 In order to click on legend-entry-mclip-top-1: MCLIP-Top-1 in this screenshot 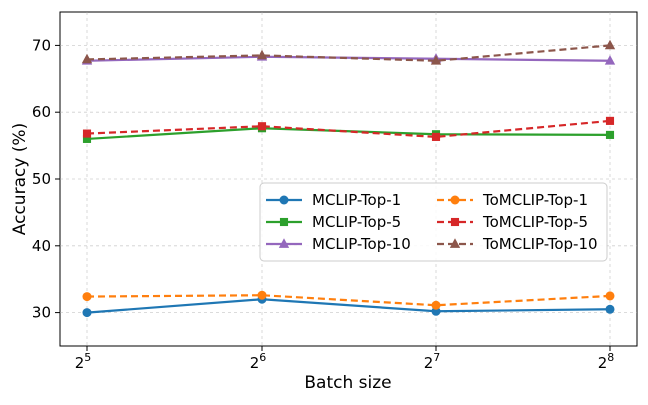, I will do `click(333, 200)`.